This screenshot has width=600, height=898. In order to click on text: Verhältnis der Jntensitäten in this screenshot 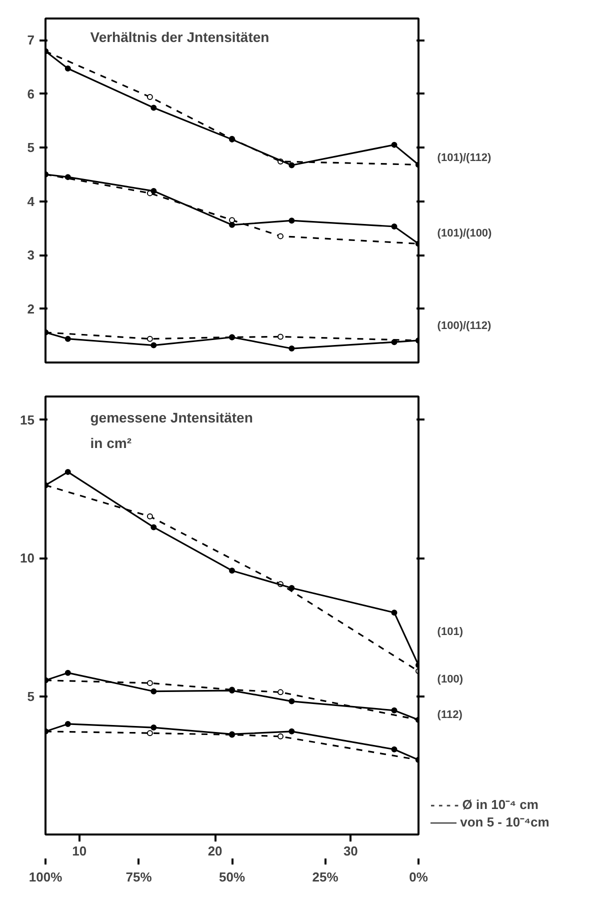, I will do `click(180, 36)`.